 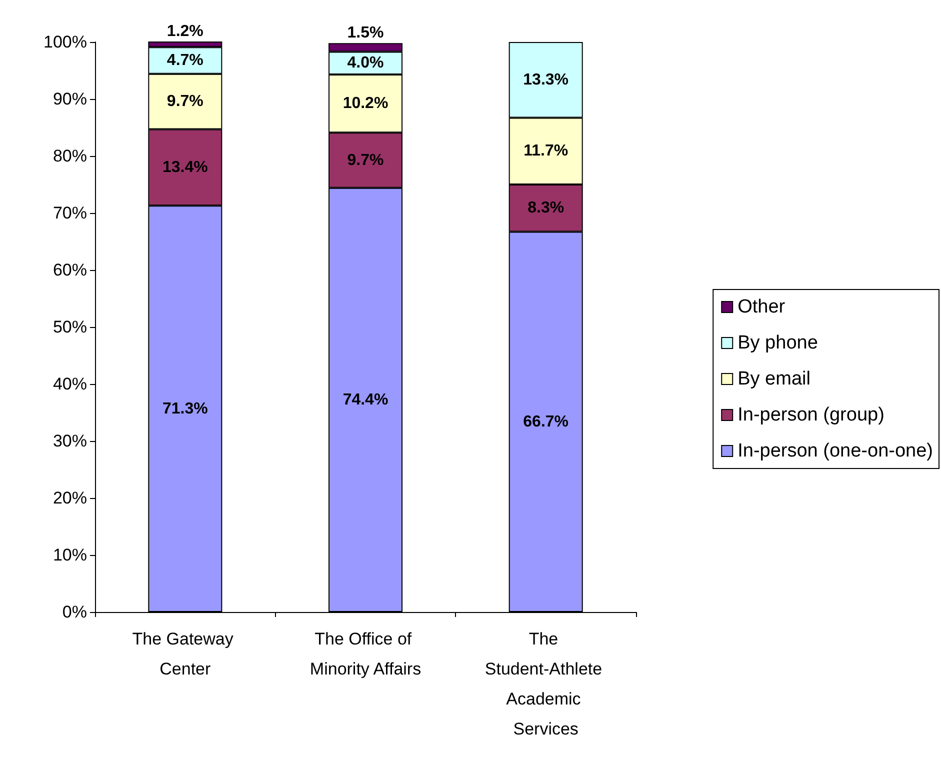 What do you see at coordinates (74, 612) in the screenshot?
I see `y-tick-label: 0%` at bounding box center [74, 612].